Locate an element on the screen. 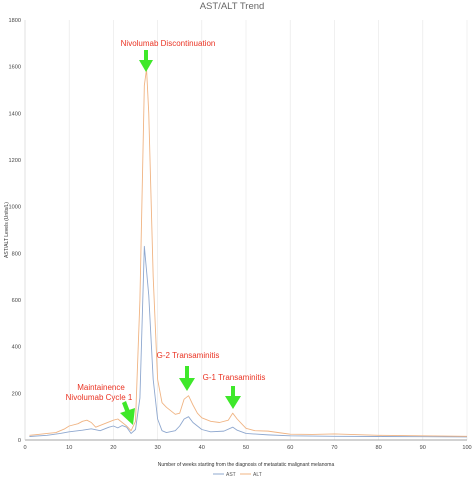 This screenshot has height=478, width=472. legend-ast-label: AST is located at coordinates (231, 475).